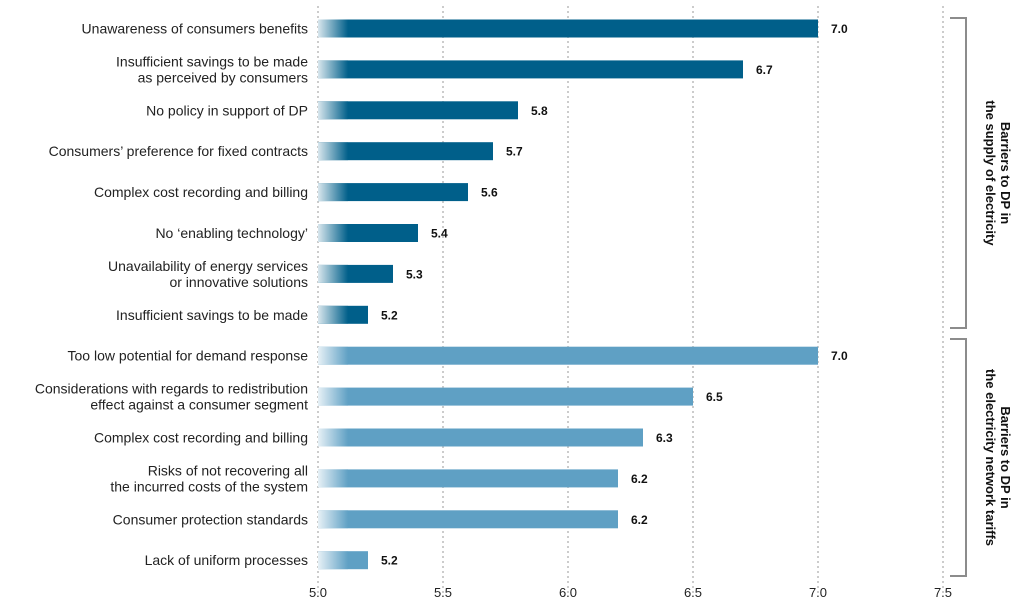  Describe the element at coordinates (228, 470) in the screenshot. I see `category-label: Risks of not recovering all` at that location.